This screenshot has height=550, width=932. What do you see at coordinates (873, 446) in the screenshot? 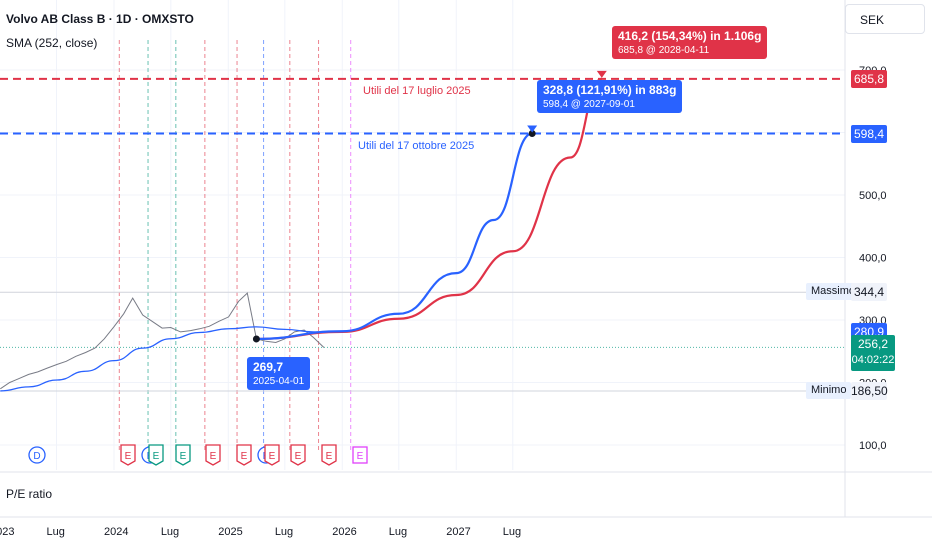
I see `price-axis-tick: 100,0` at bounding box center [873, 446].